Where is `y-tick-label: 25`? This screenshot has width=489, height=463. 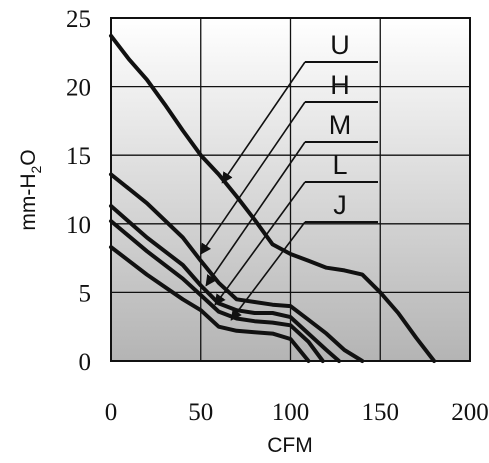
y-tick-label: 25 is located at coordinates (78, 19).